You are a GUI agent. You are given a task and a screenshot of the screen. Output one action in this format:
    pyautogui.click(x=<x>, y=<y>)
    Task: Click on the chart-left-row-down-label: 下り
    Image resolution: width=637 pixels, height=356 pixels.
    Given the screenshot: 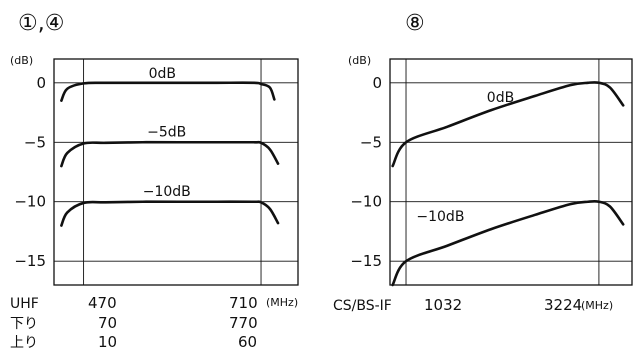 What is the action you would take?
    pyautogui.click(x=24, y=324)
    